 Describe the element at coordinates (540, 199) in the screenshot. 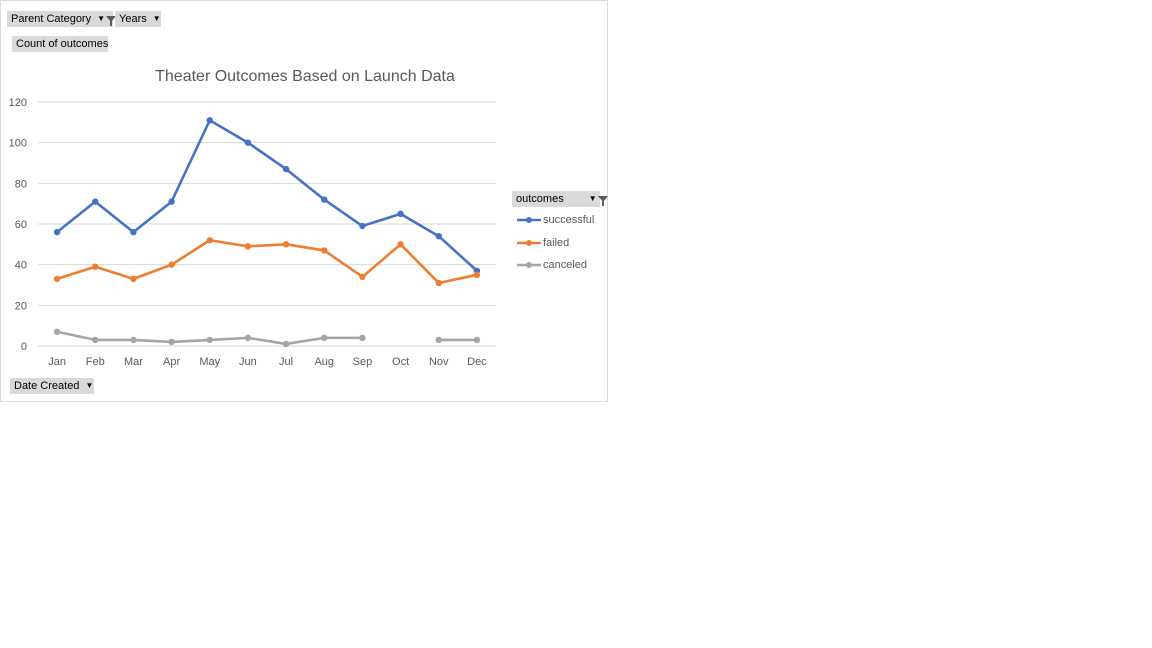

I see `outcomes-label: outcomes` at that location.